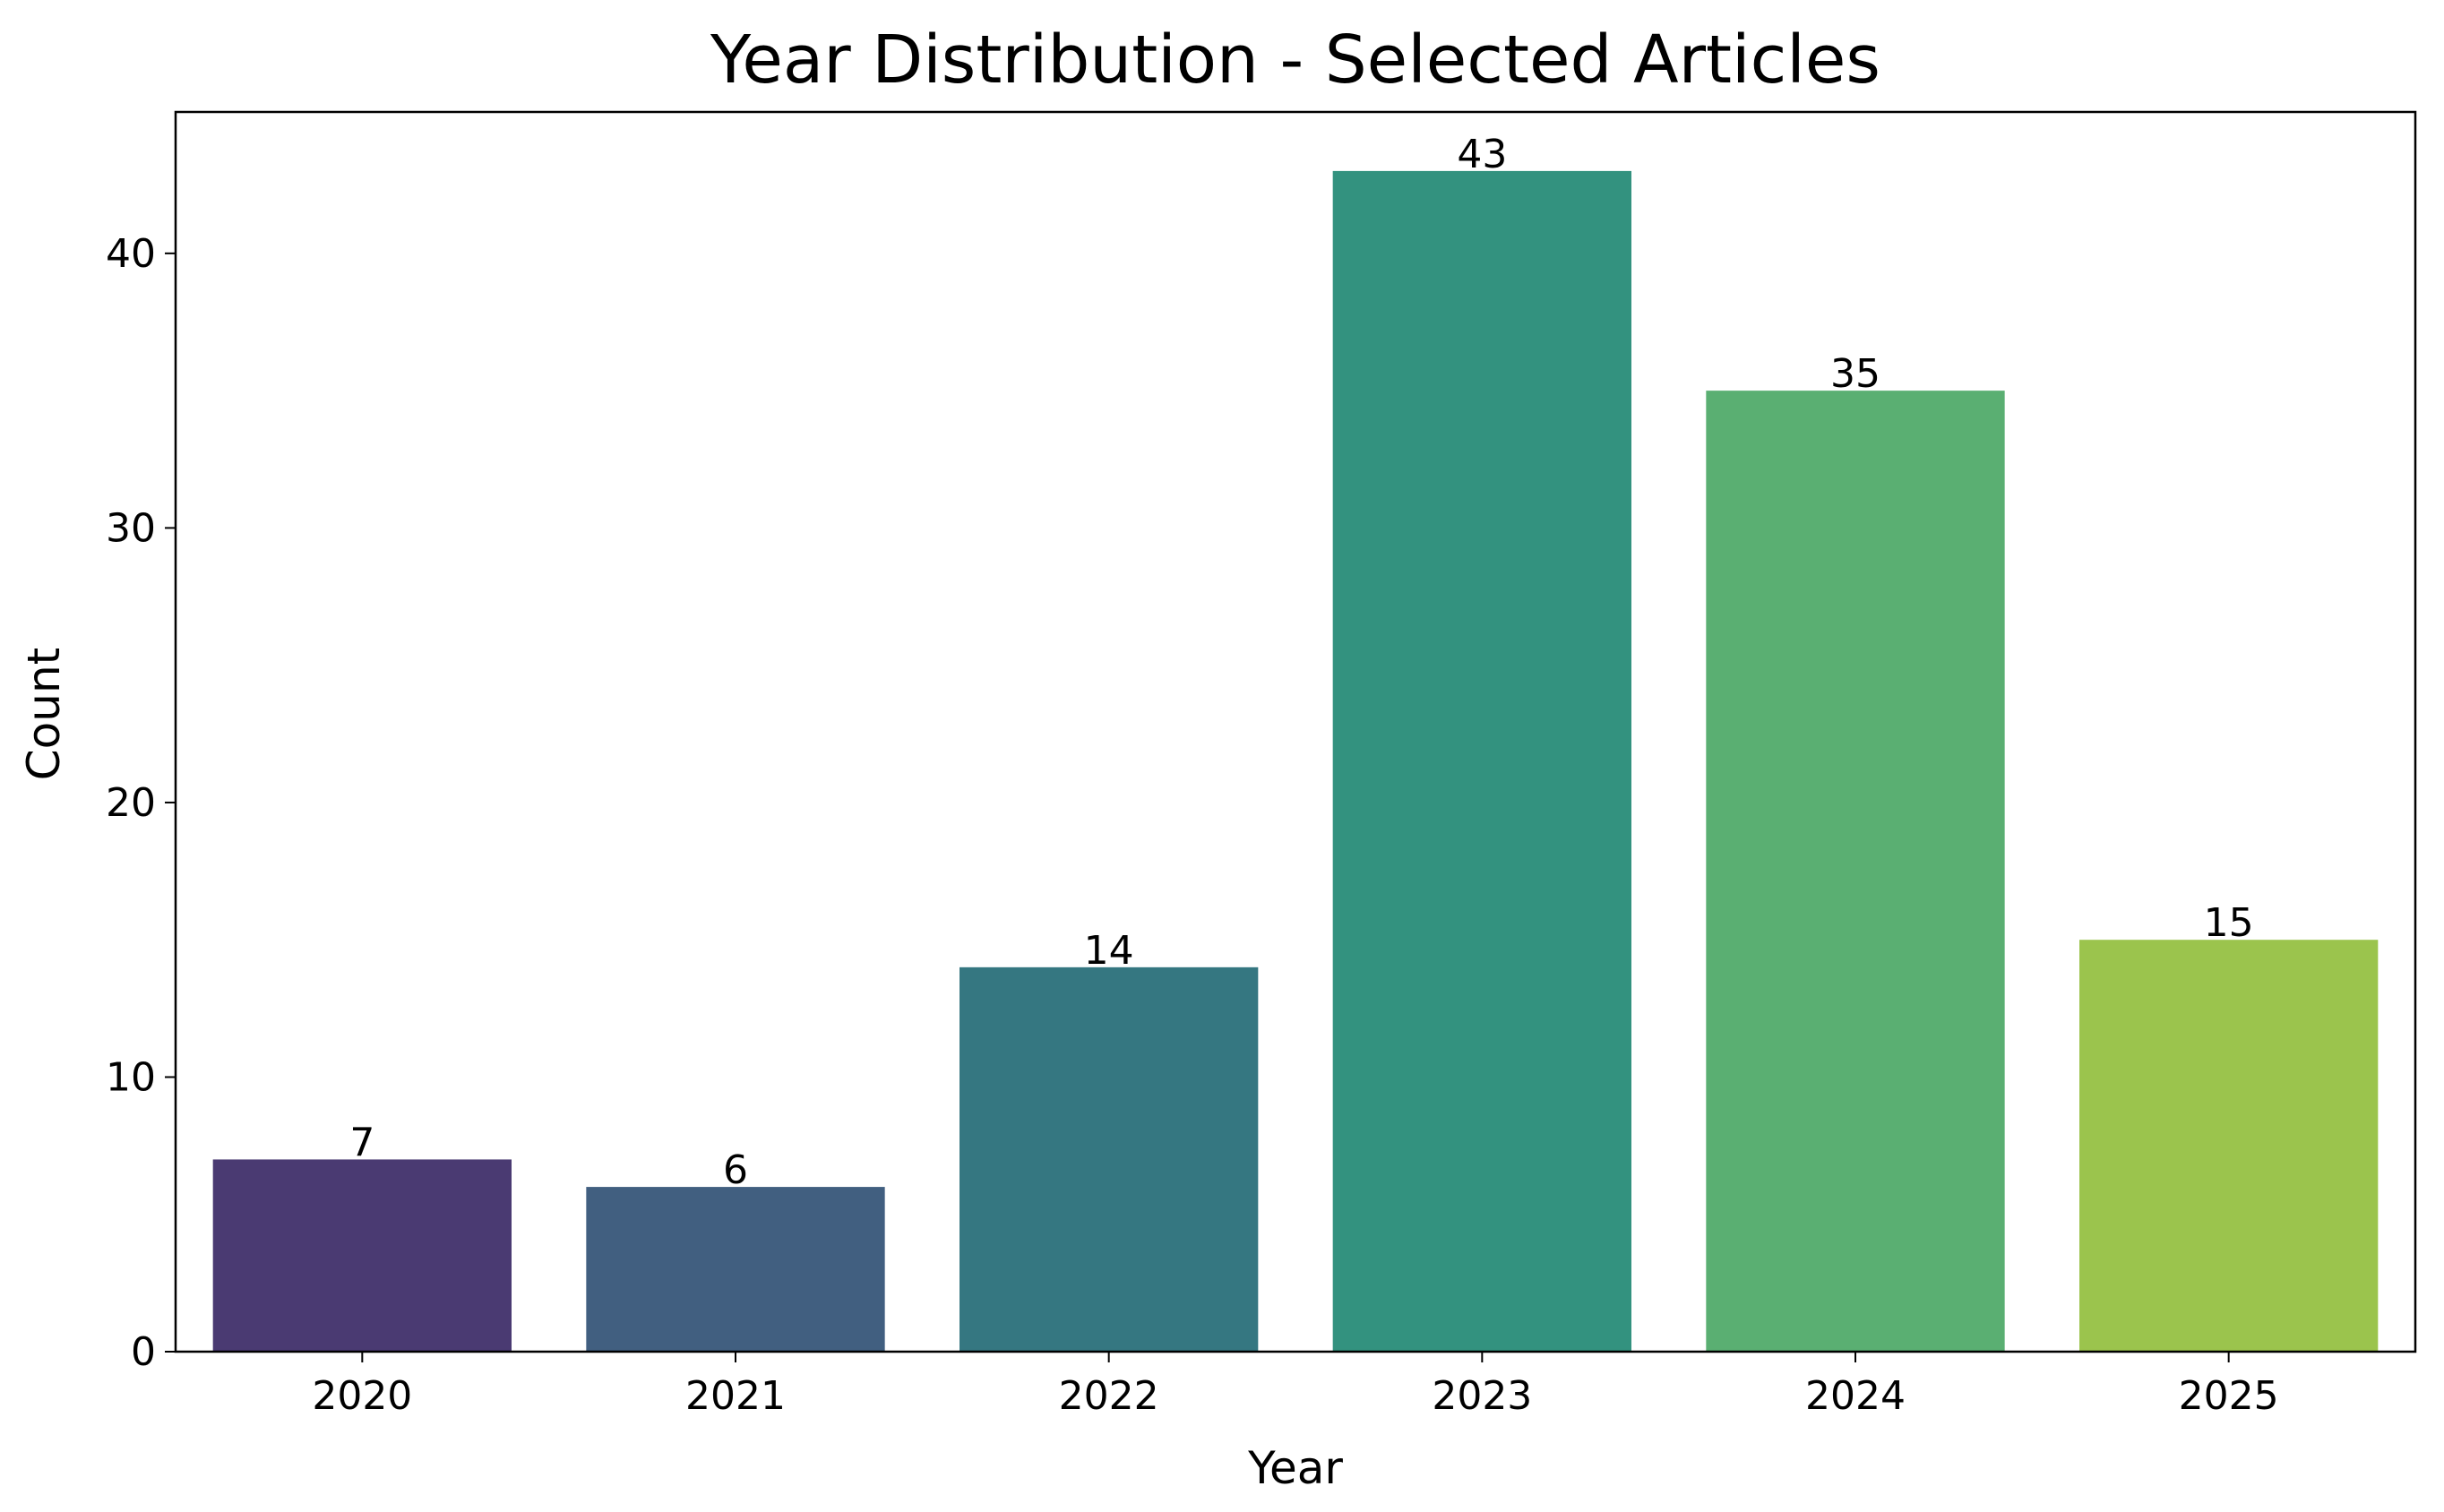  What do you see at coordinates (1856, 872) in the screenshot?
I see `bar-2024` at bounding box center [1856, 872].